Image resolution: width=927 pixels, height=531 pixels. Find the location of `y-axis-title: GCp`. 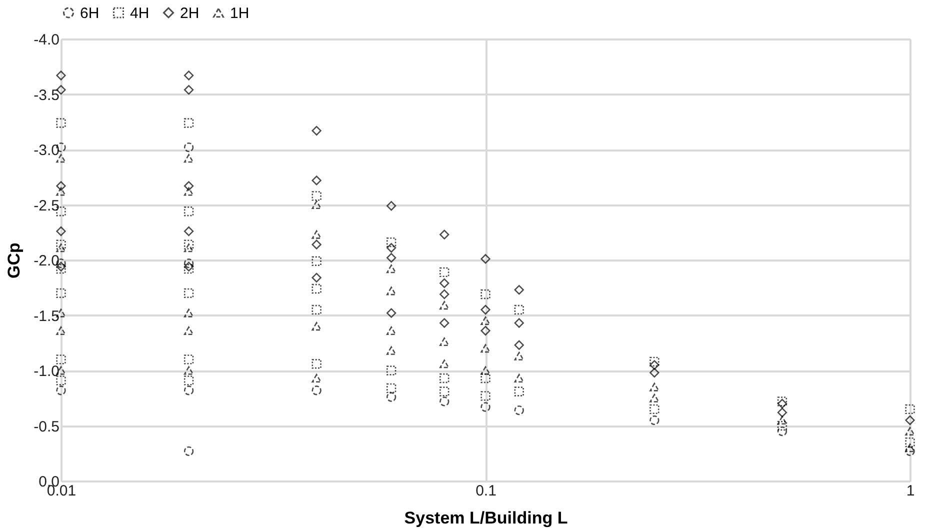

y-axis-title: GCp is located at coordinates (14, 260).